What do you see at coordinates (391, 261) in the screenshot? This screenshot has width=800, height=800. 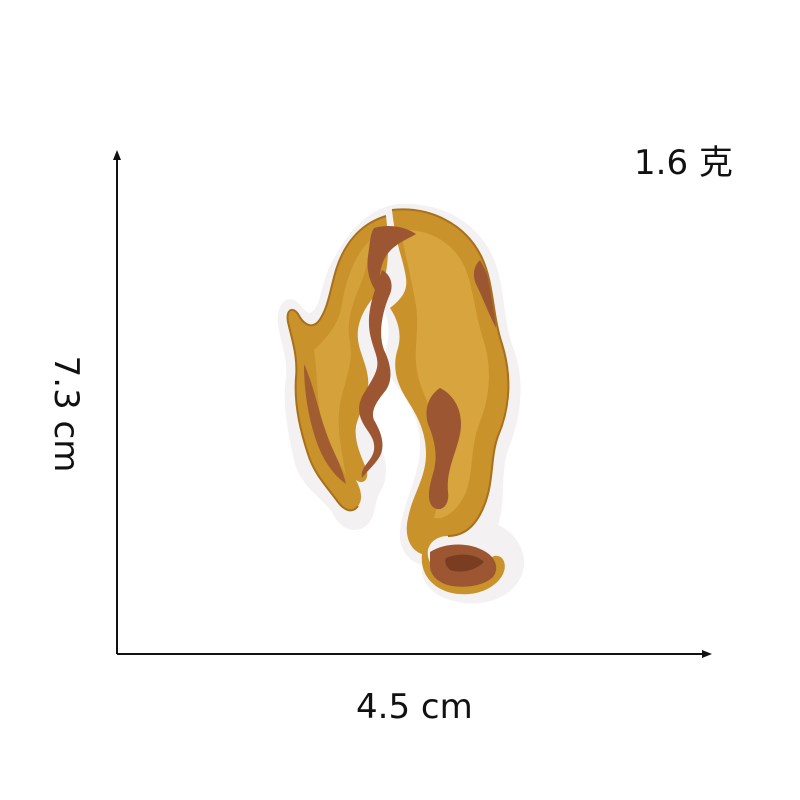 I see `copper-strand-top` at bounding box center [391, 261].